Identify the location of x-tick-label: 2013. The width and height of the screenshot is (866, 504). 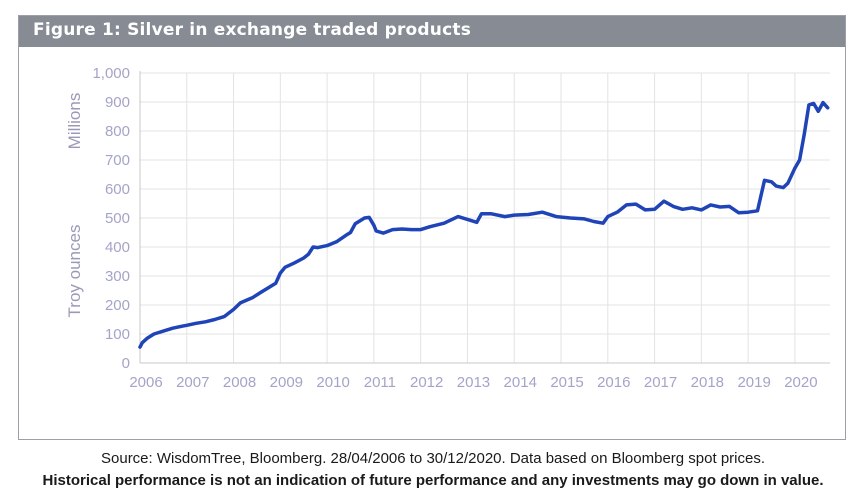
(473, 382).